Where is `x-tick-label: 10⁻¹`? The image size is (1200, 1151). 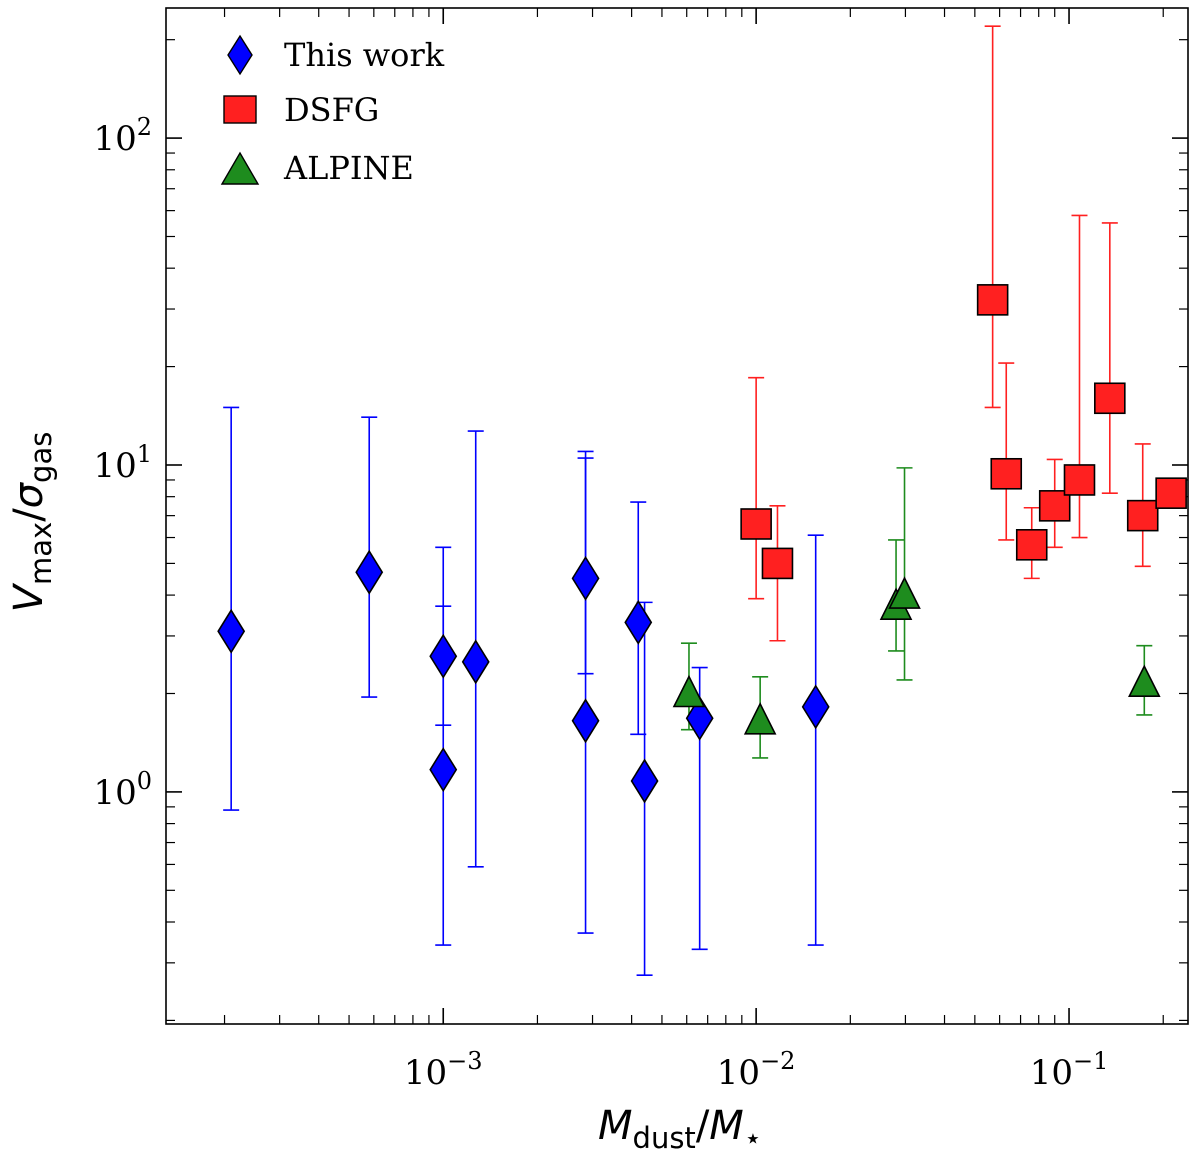 x-tick-label: 10⁻¹ is located at coordinates (1069, 1070).